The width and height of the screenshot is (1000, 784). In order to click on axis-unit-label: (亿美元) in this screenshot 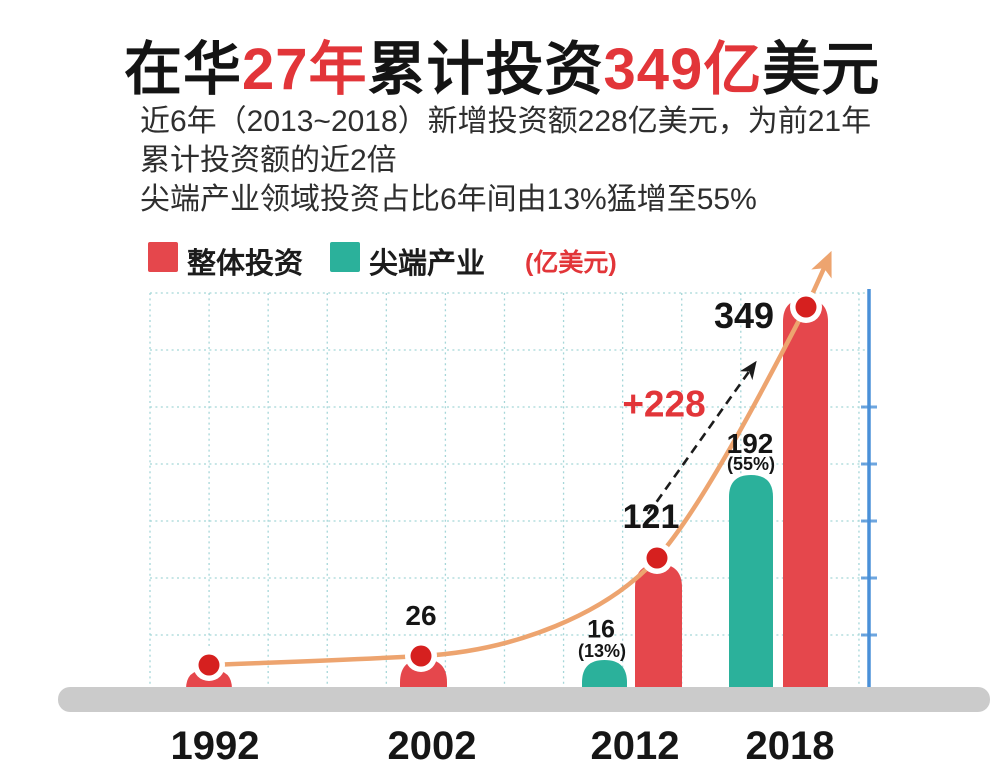, I will do `click(571, 263)`.